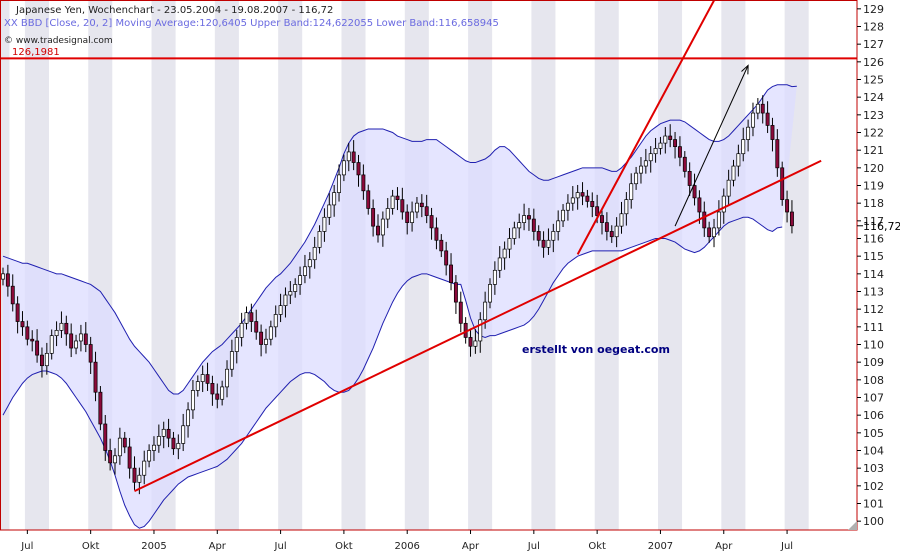 The height and width of the screenshot is (558, 900). What do you see at coordinates (873, 415) in the screenshot?
I see `y-tick-label: 106` at bounding box center [873, 415].